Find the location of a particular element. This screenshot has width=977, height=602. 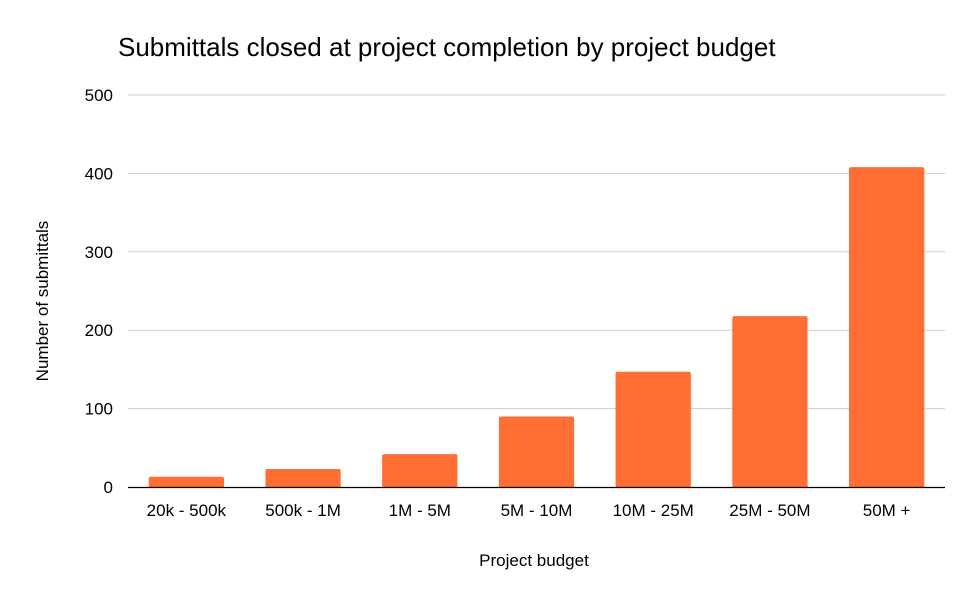

bar-5m-10m is located at coordinates (536, 451).